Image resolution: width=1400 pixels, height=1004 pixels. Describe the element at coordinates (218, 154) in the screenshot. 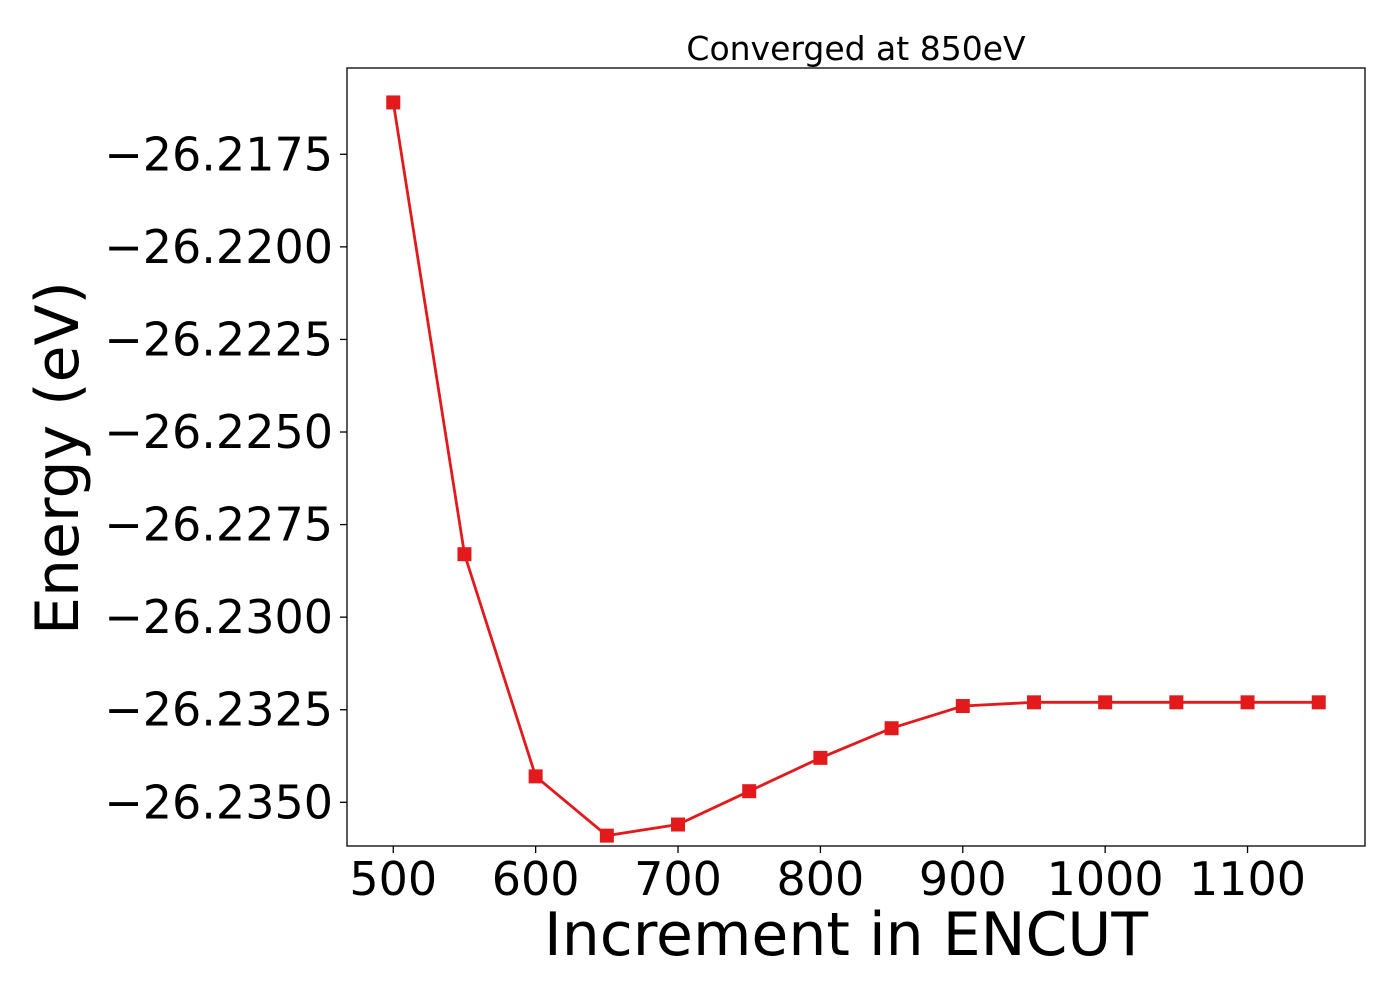

I see `y-tick-label: −26.2175` at that location.